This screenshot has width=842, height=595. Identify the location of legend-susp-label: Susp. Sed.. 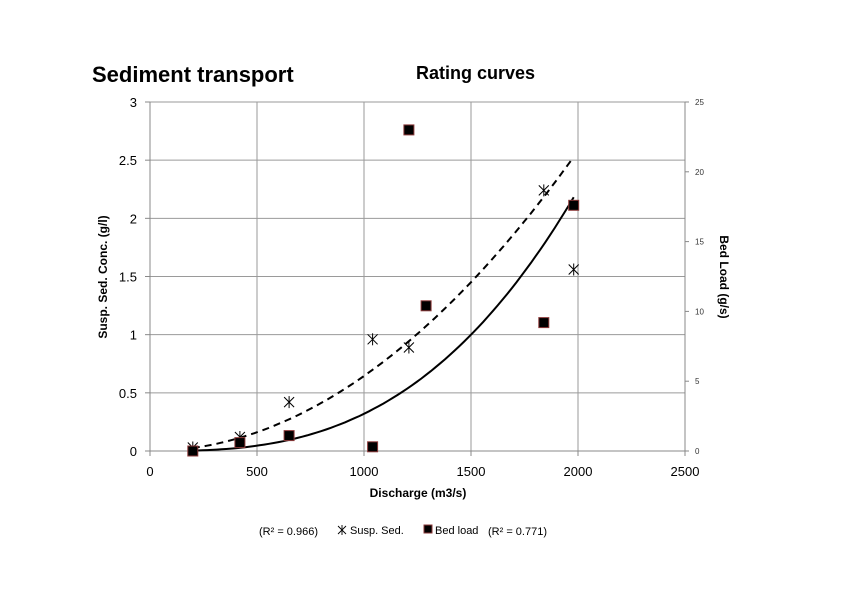
(377, 531).